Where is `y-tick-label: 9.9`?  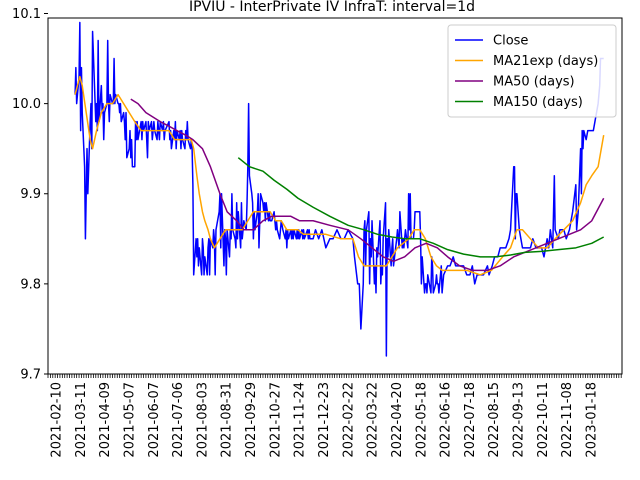 y-tick-label: 9.9 is located at coordinates (30, 194).